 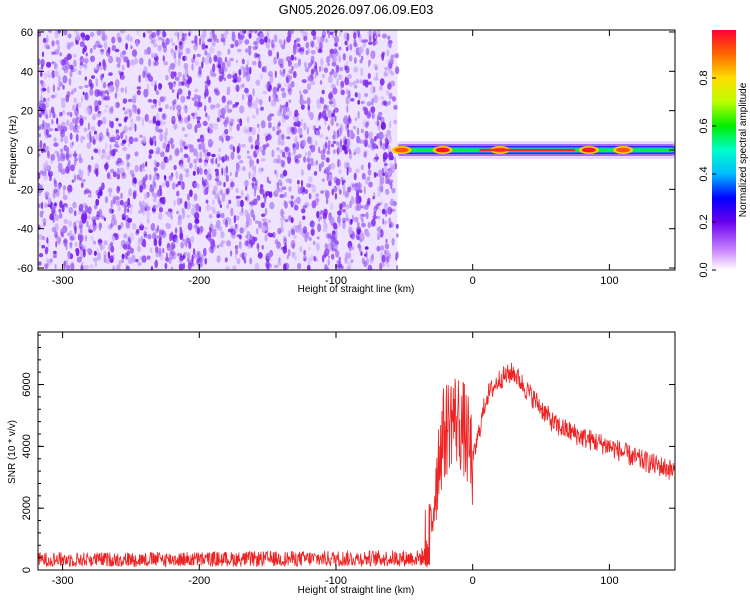 What do you see at coordinates (27, 570) in the screenshot?
I see `snr-y-tick-label: 0` at bounding box center [27, 570].